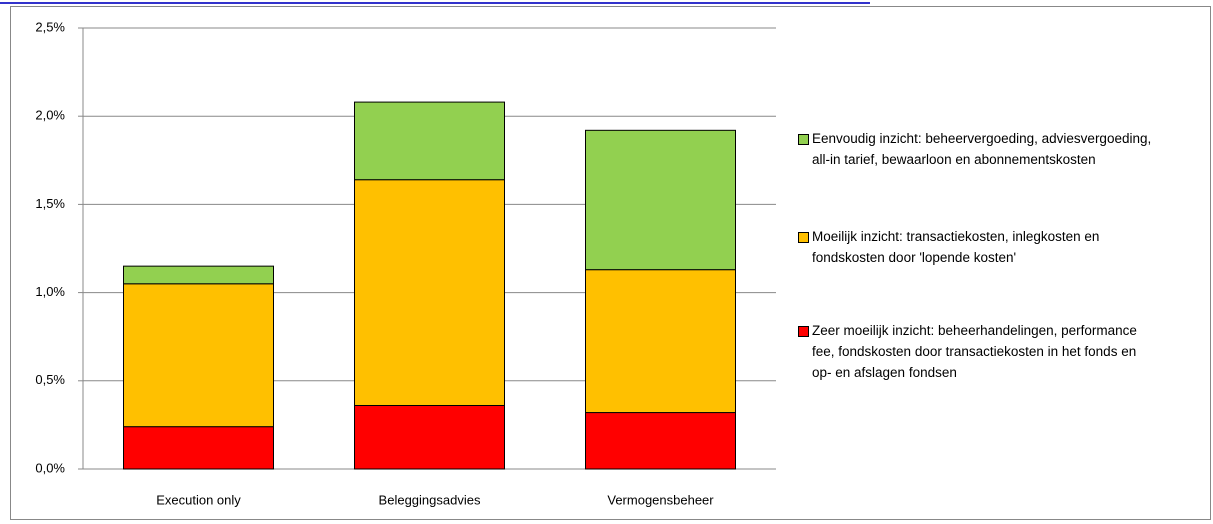 This screenshot has height=524, width=1213. Describe the element at coordinates (50, 379) in the screenshot. I see `y-tick-label: 0,5%` at that location.